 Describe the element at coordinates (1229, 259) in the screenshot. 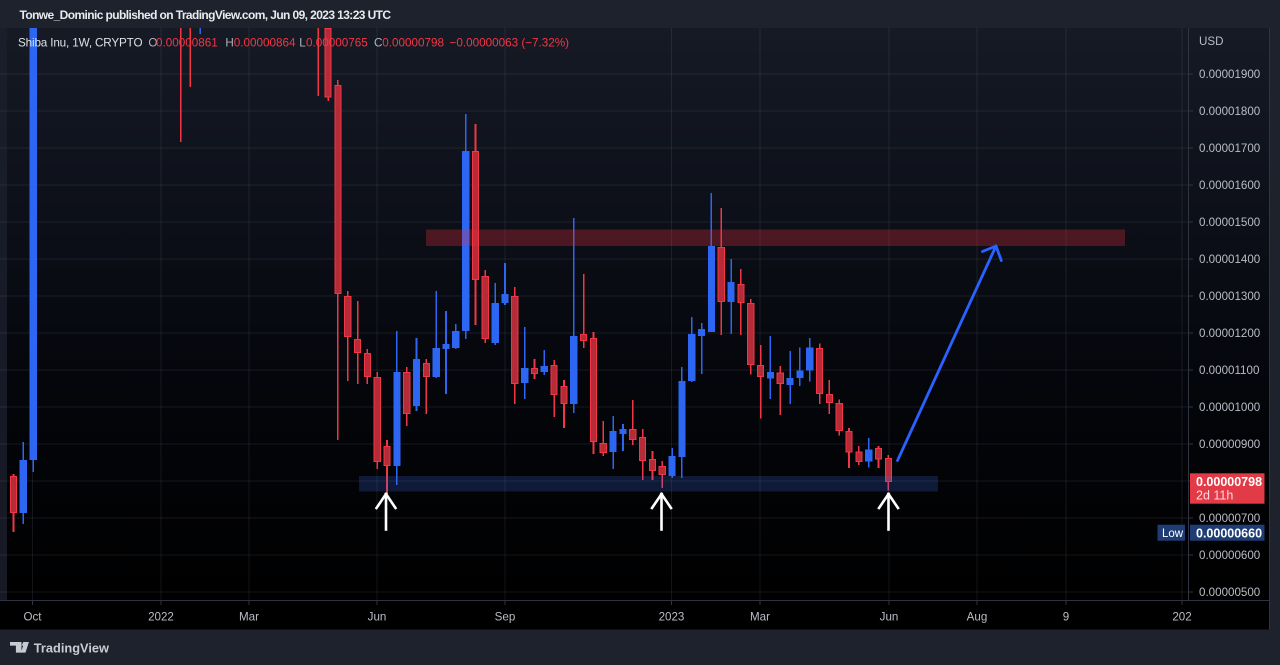

I see `svg-text: 0.00001400` at that location.